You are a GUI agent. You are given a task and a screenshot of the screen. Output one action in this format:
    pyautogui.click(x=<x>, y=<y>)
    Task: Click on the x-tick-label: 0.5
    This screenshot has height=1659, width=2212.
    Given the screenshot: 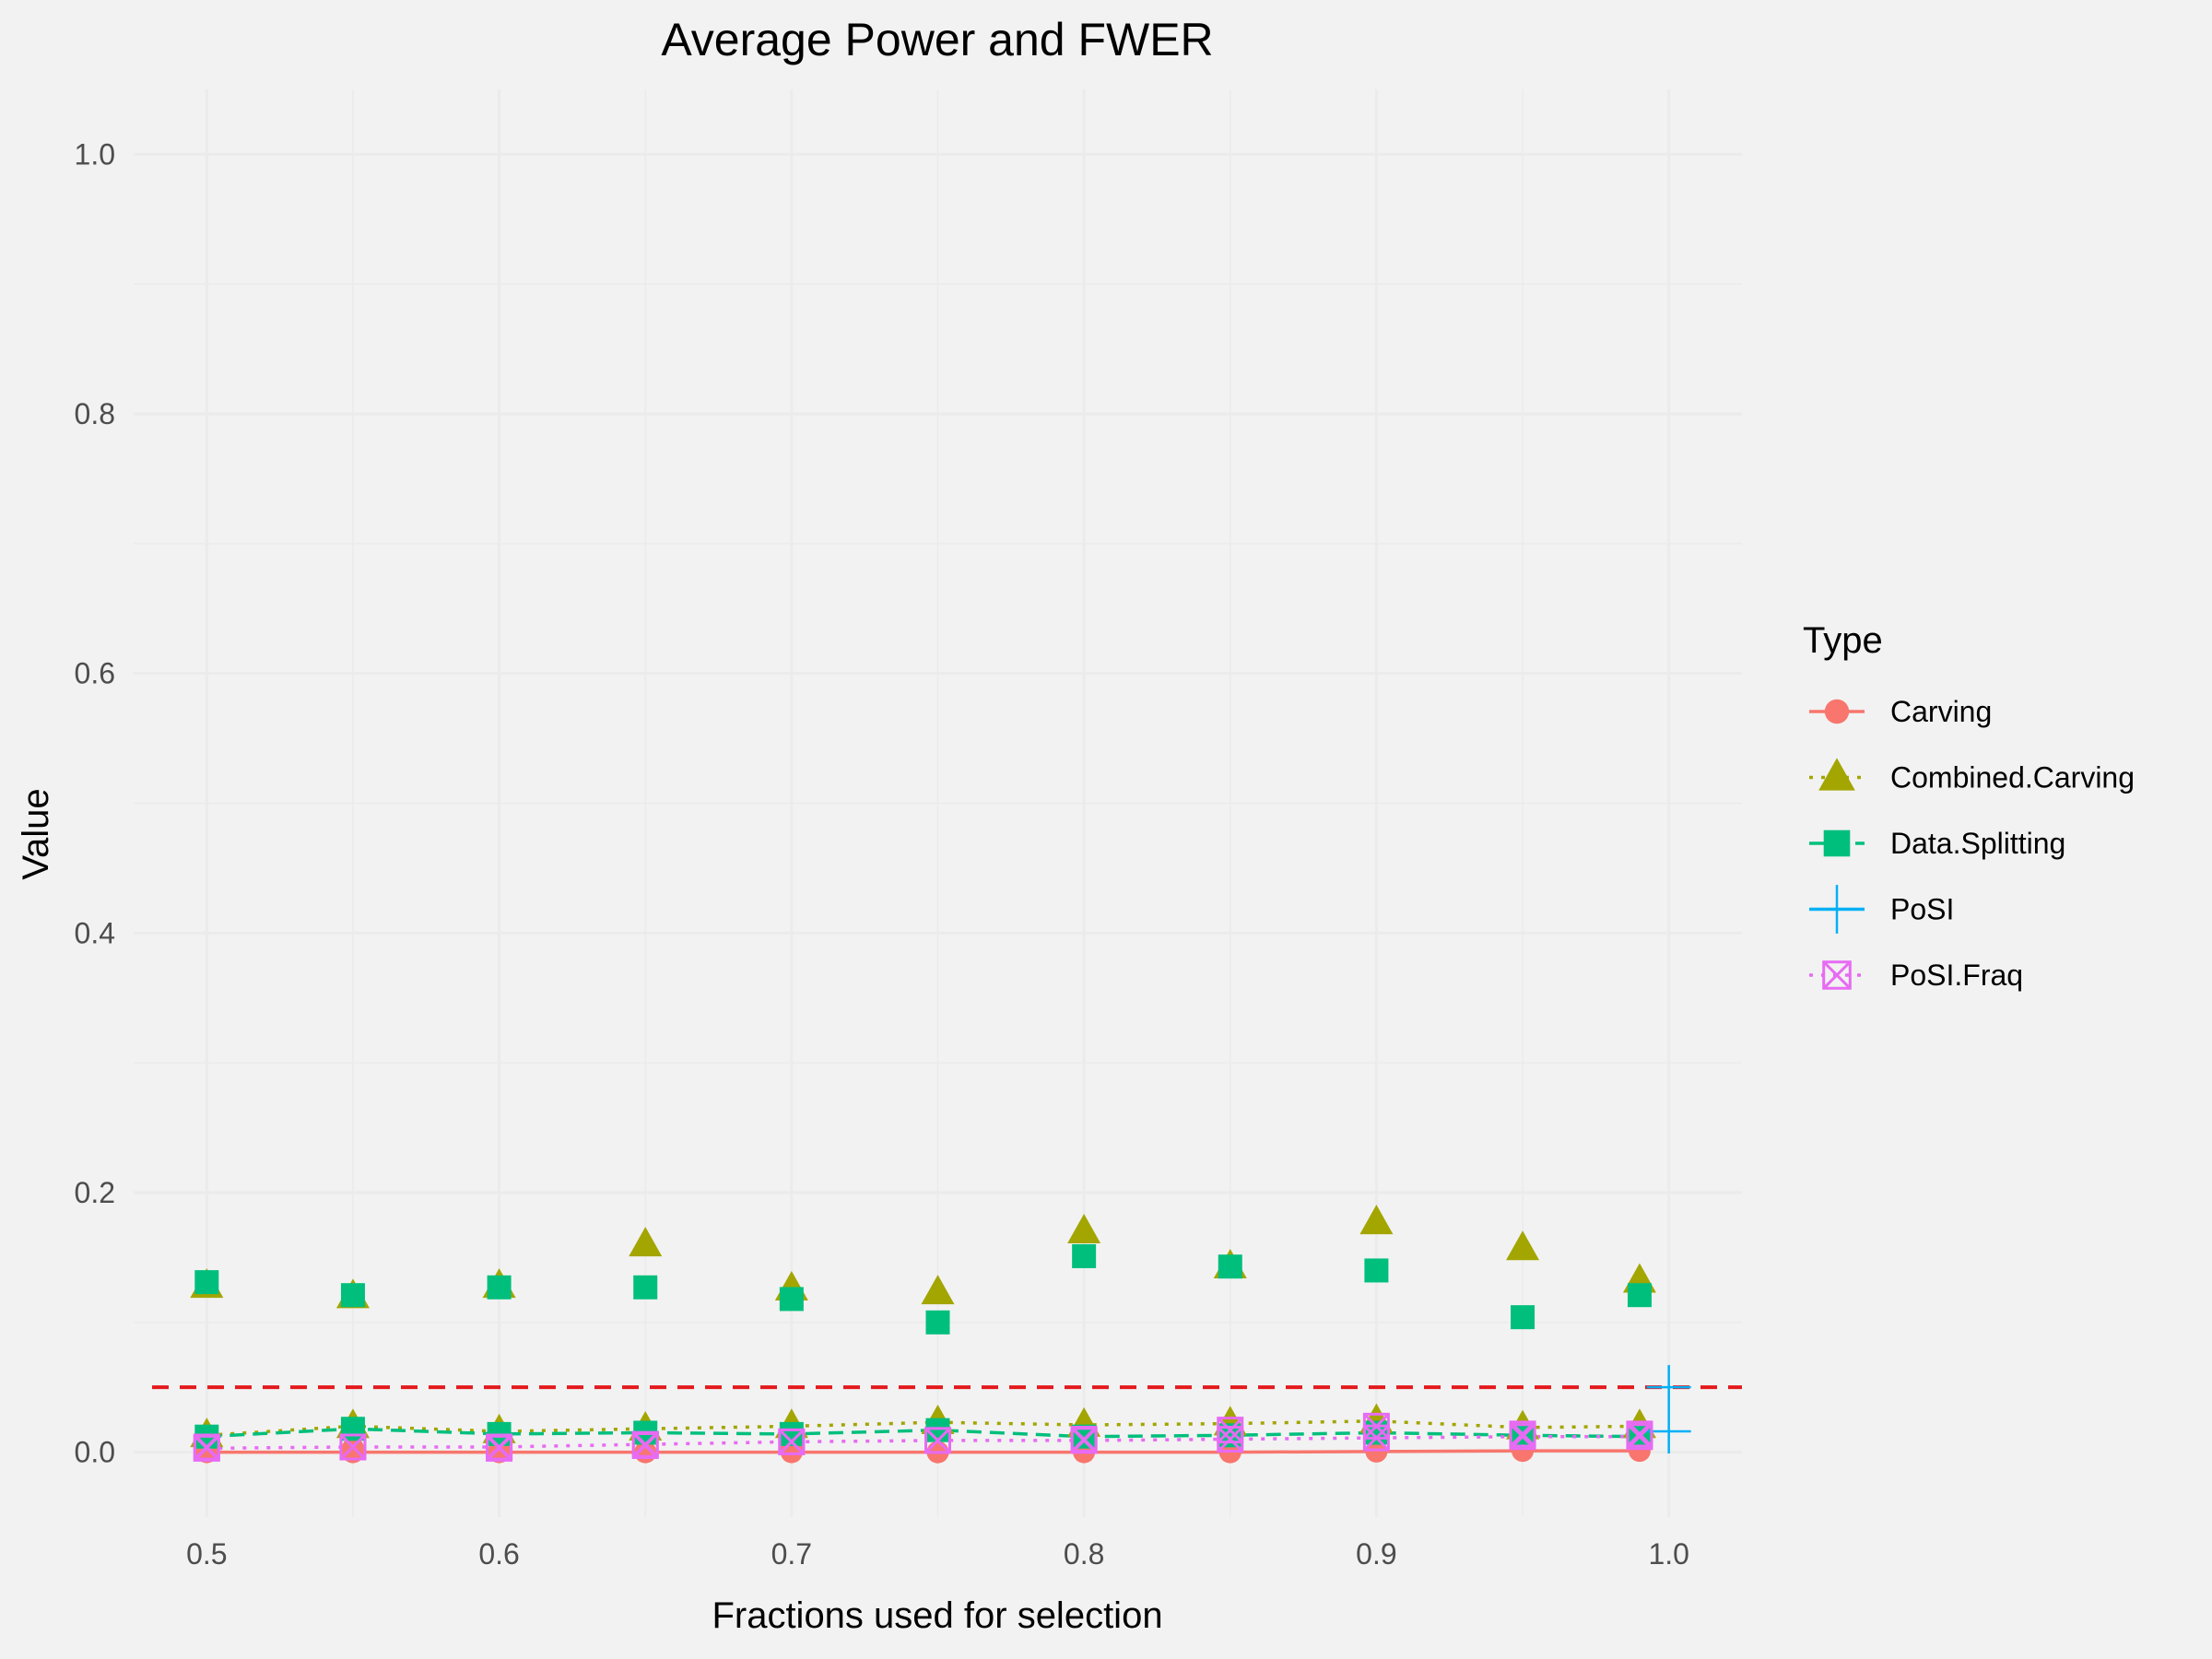 What is the action you would take?
    pyautogui.click(x=206, y=1554)
    